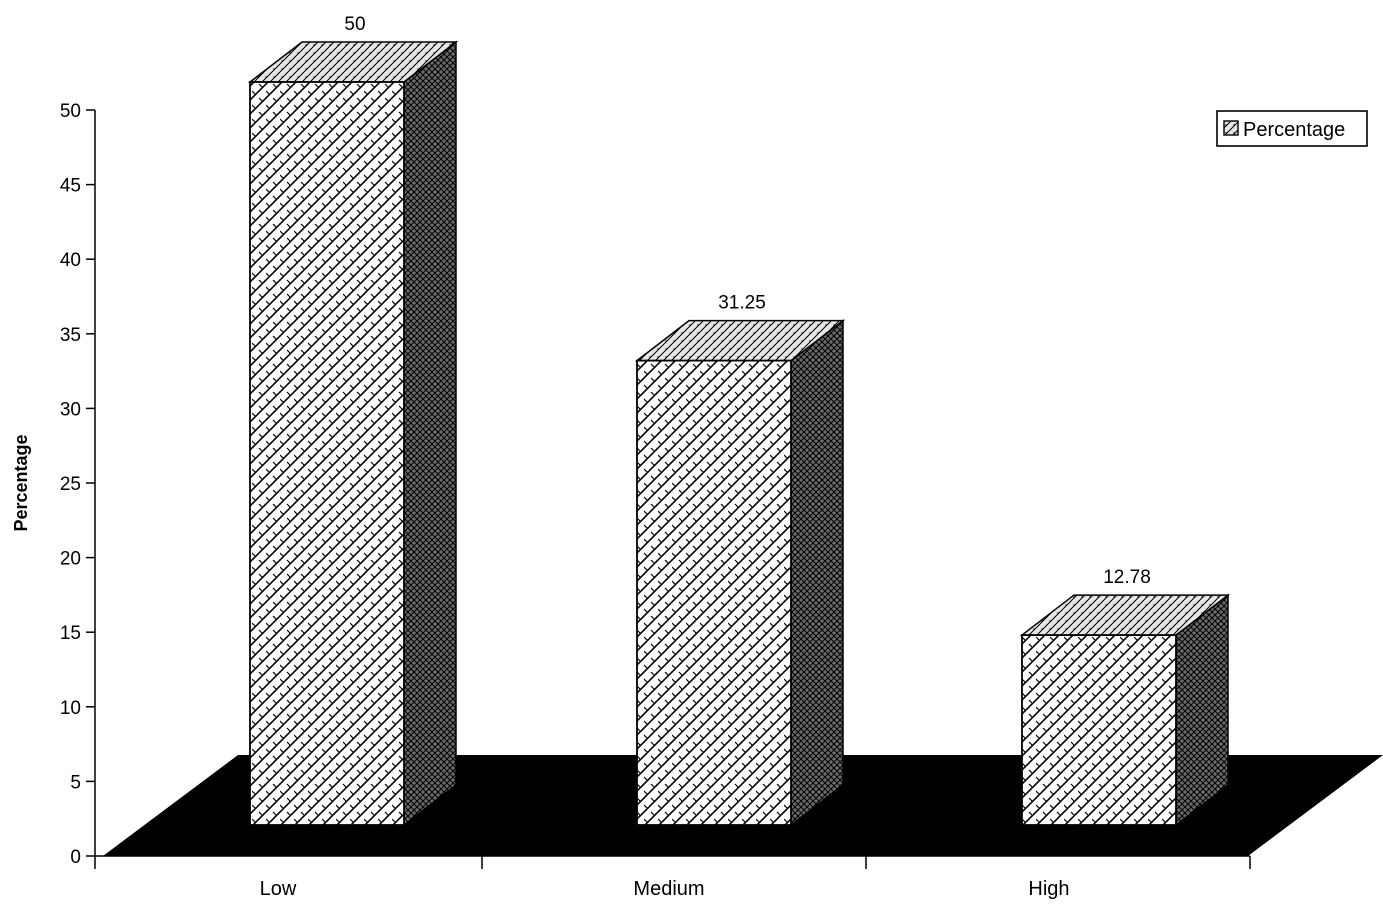  What do you see at coordinates (278, 889) in the screenshot?
I see `x-category-label: Low` at bounding box center [278, 889].